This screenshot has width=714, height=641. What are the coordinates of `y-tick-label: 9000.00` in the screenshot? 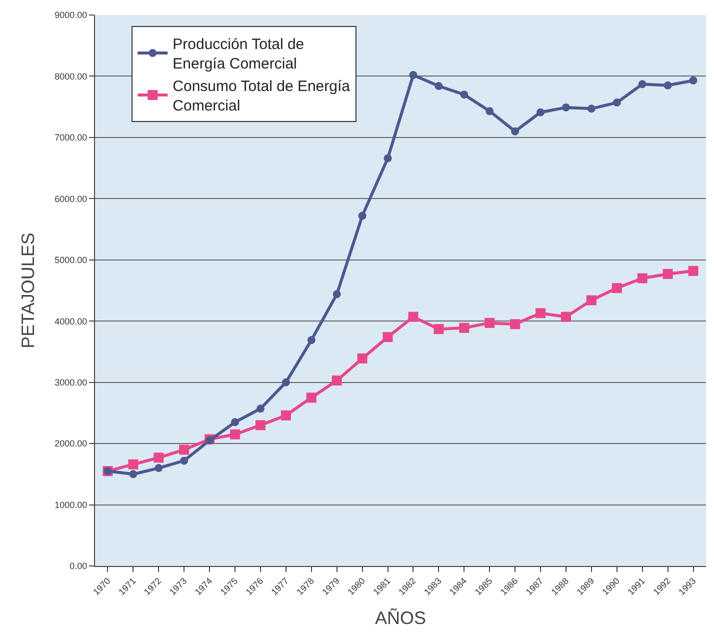 It's located at (71, 15).